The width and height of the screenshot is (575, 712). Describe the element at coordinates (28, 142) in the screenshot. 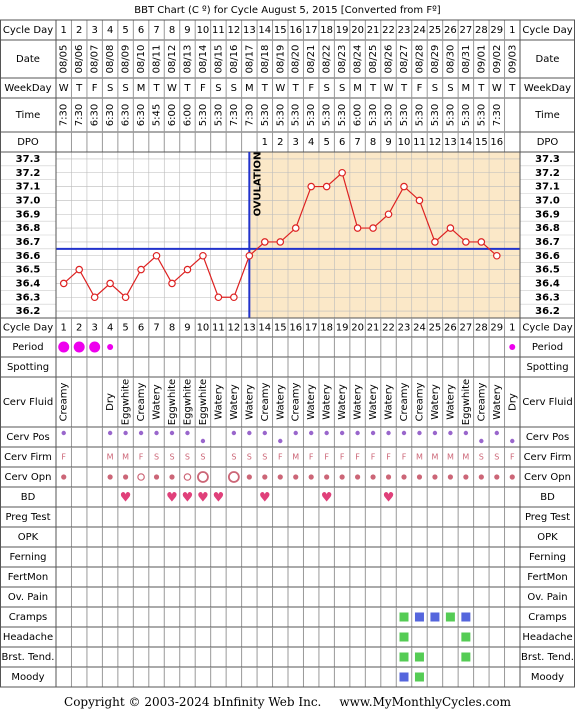

I see `row-label: DPO` at that location.